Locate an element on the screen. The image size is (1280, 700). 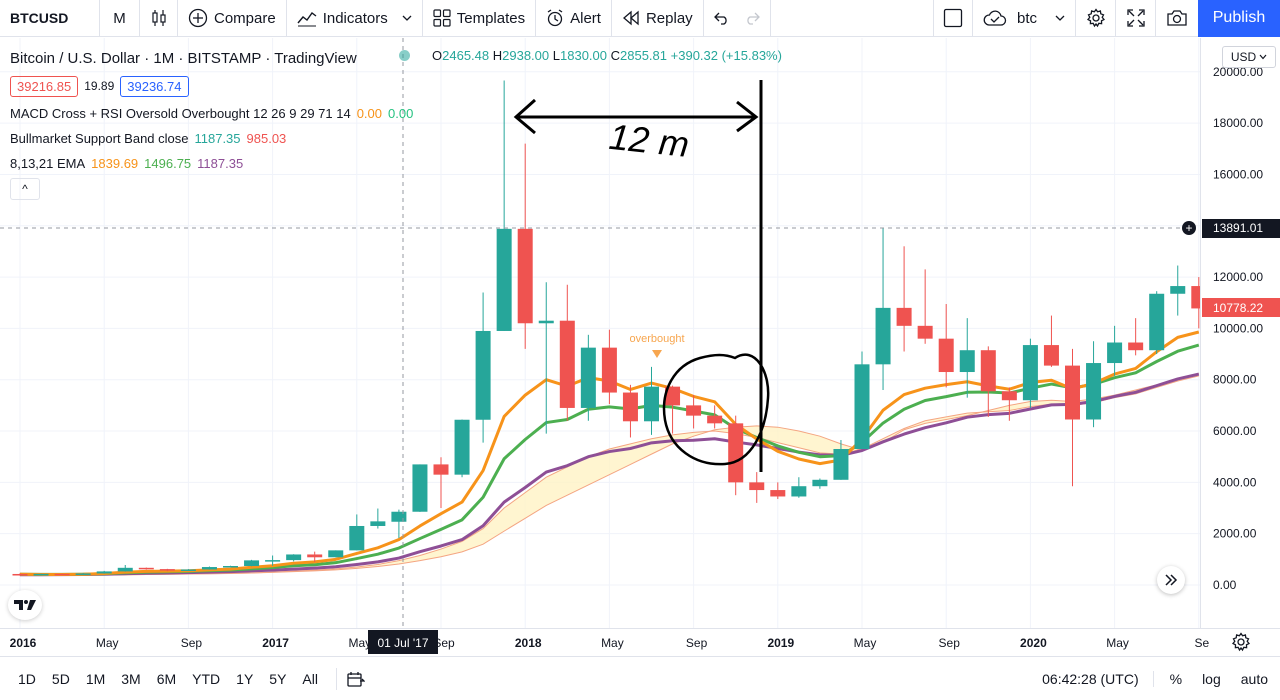
templates-button: Templates is located at coordinates (480, 18).